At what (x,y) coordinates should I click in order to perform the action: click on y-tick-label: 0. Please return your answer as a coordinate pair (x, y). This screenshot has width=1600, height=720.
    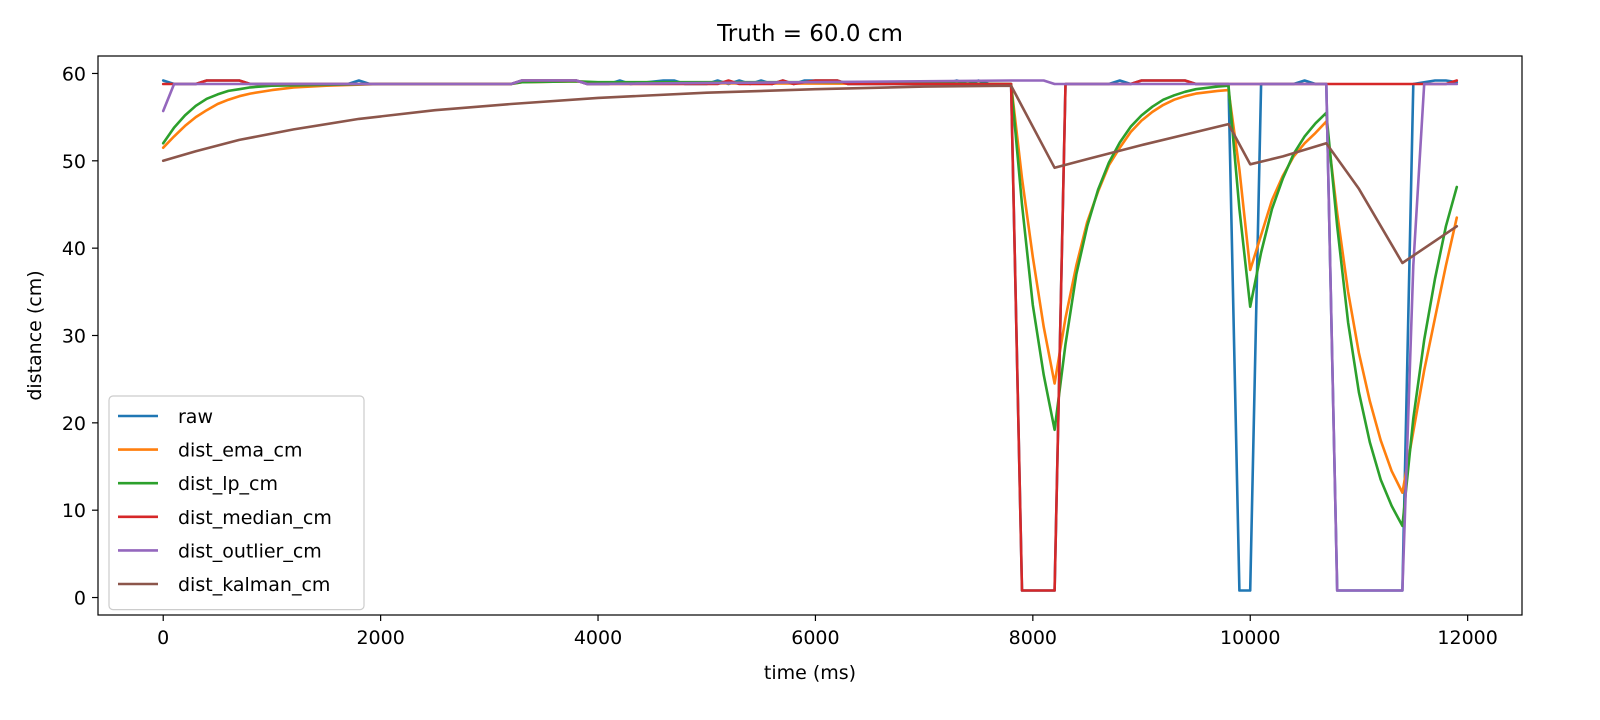
    Looking at the image, I should click on (80, 599).